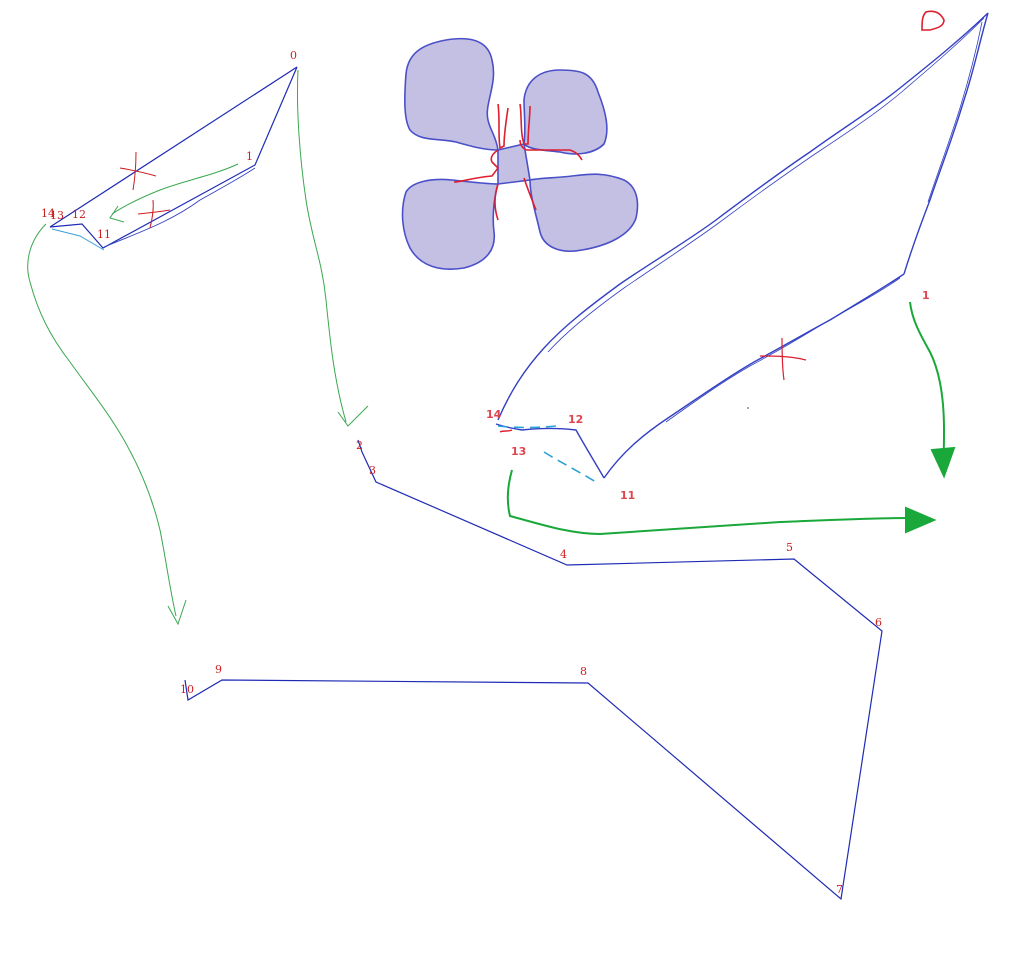 The width and height of the screenshot is (1015, 965). Describe the element at coordinates (78, 239) in the screenshot. I see `upper-triangle-inner-line` at that location.